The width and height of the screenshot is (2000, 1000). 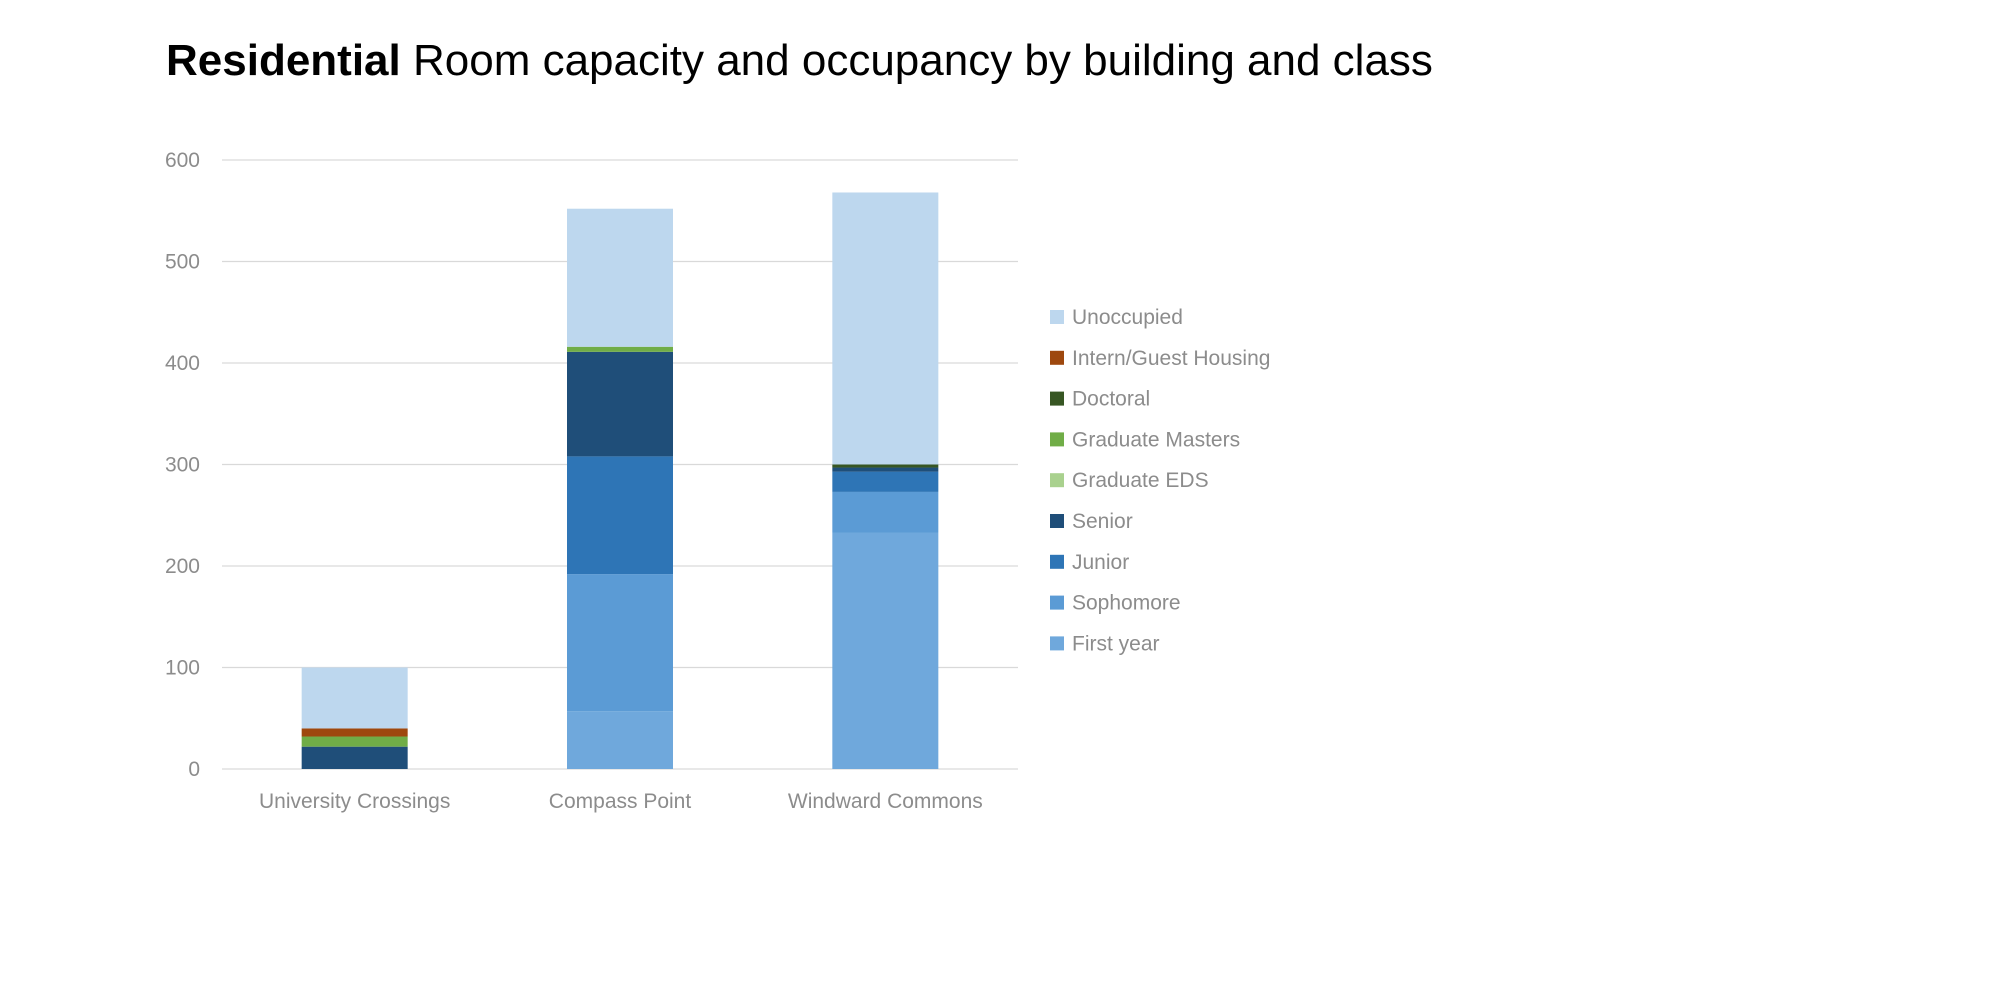 I want to click on y-tick-label: 200, so click(x=182, y=566).